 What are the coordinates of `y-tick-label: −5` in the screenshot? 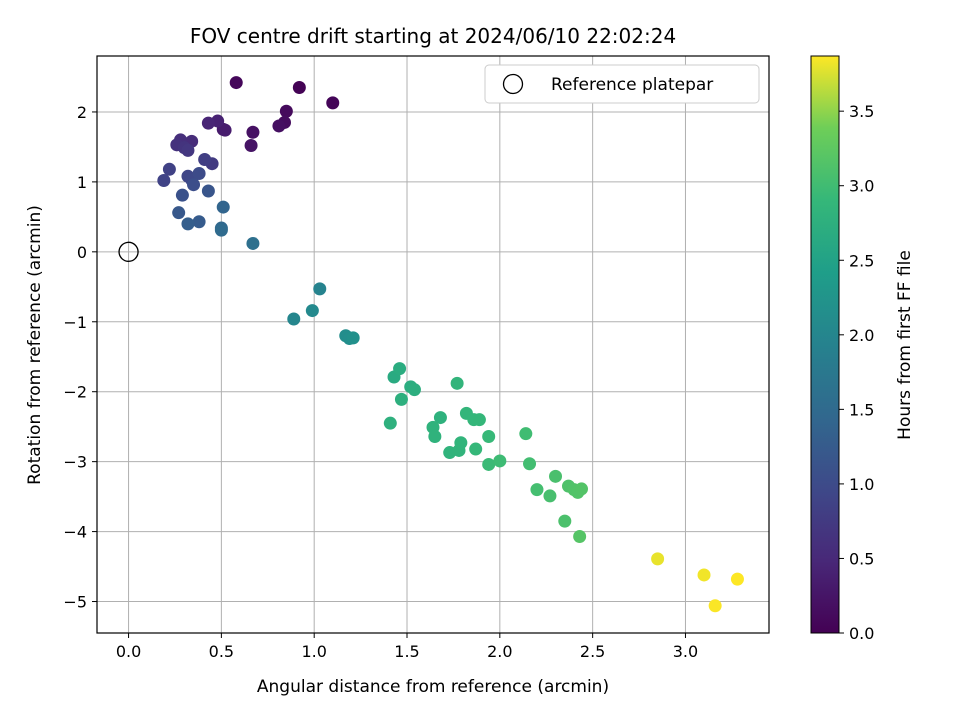 It's located at (75, 602).